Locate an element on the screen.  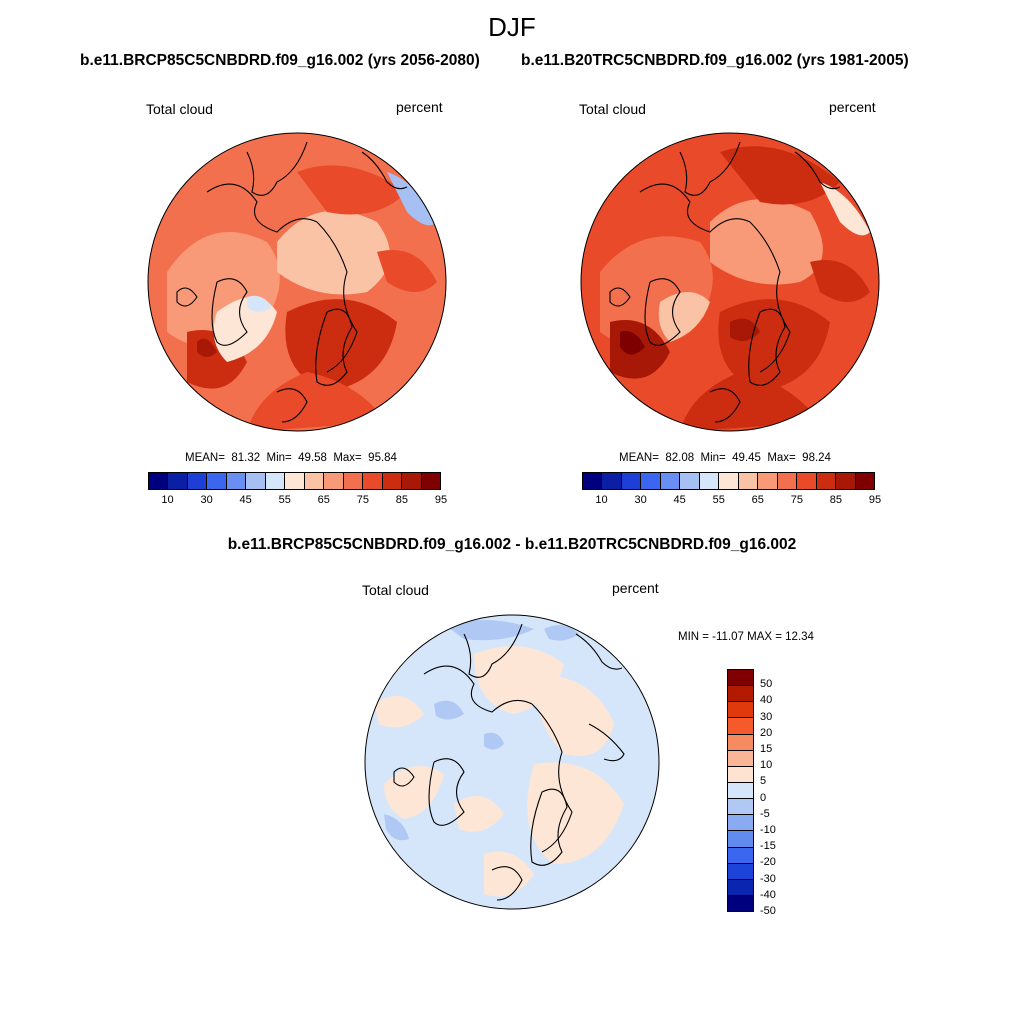
difference-colorbar-tick-label: -5 is located at coordinates (765, 813).